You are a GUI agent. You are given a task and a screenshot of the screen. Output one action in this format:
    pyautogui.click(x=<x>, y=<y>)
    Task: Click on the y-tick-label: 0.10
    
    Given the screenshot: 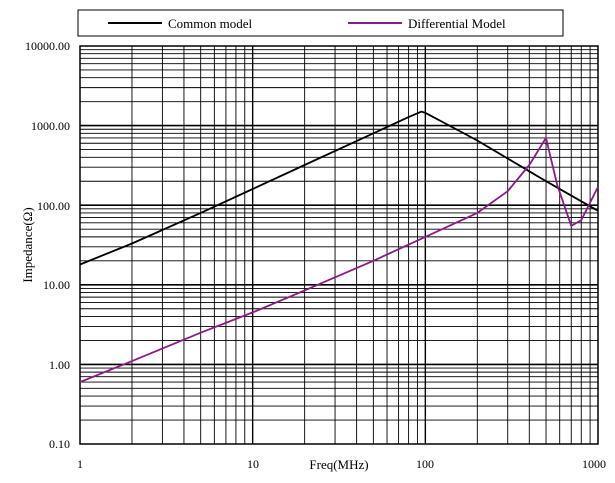 What is the action you would take?
    pyautogui.click(x=59, y=444)
    